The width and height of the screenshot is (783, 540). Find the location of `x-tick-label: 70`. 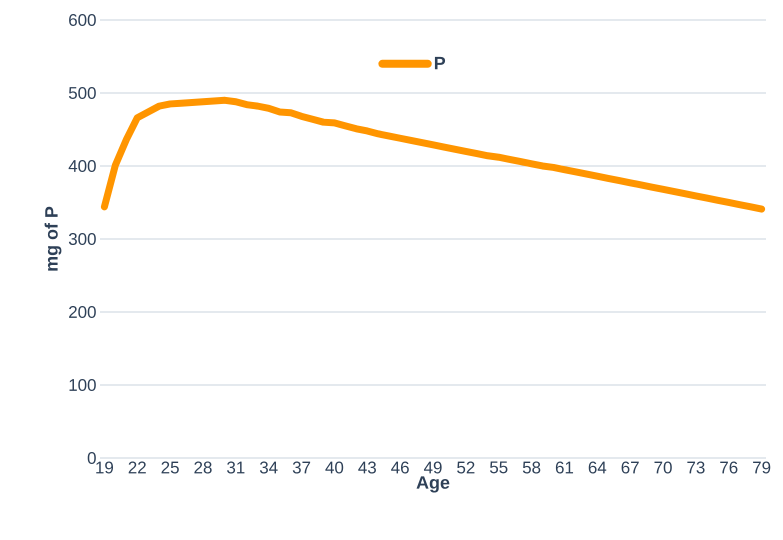

x-tick-label: 70 is located at coordinates (663, 468).